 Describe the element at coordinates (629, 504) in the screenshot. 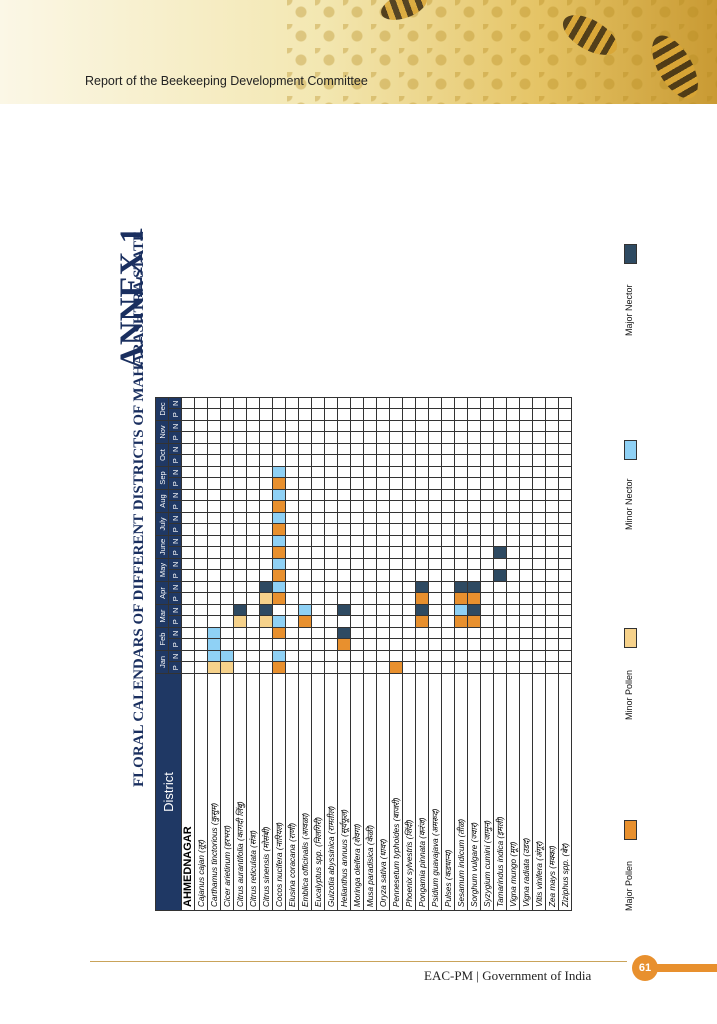

I see `legend-minor-nector-label: Minor Nector` at that location.